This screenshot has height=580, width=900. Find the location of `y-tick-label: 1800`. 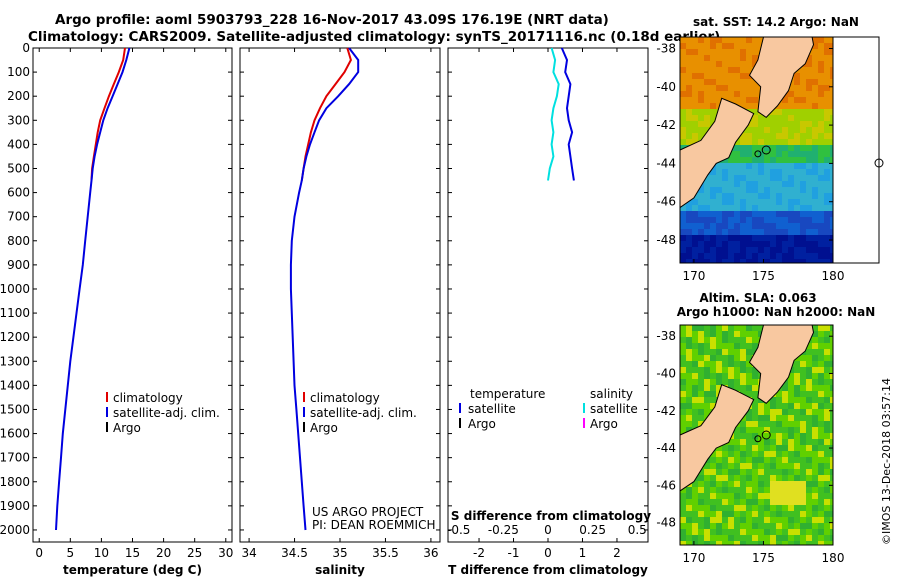

y-tick-label: 1800 is located at coordinates (15, 482).